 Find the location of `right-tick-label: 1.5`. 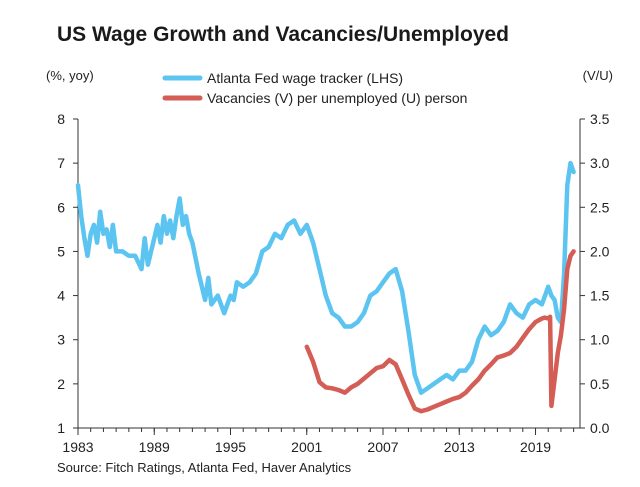

right-tick-label: 1.5 is located at coordinates (600, 296).